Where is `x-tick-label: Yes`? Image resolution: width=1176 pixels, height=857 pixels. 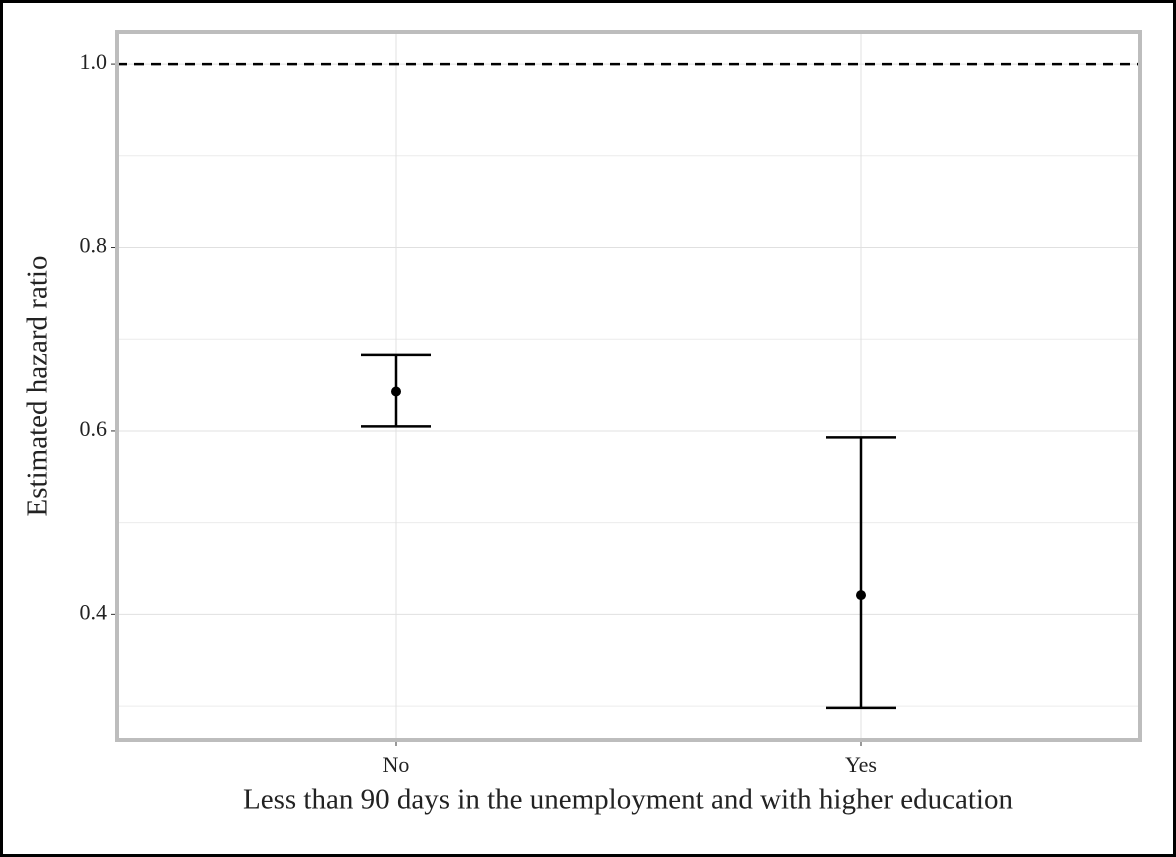
x-tick-label: Yes is located at coordinates (861, 764).